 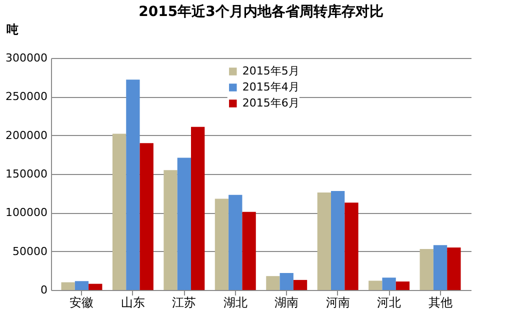 What do you see at coordinates (27, 213) in the screenshot?
I see `y-tick-label: 100000` at bounding box center [27, 213].